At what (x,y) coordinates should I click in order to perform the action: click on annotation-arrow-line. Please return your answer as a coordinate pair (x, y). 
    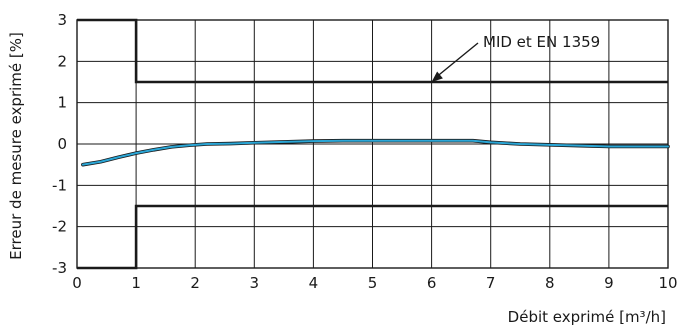
    Looking at the image, I should click on (458, 59).